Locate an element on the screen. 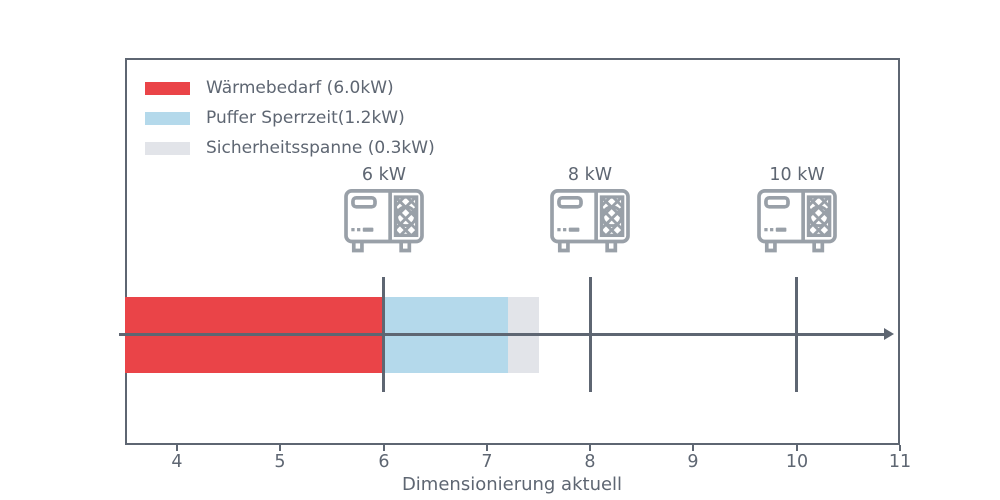 The image size is (1000, 500). pump-marker-10kw: 10 kW is located at coordinates (797, 210).